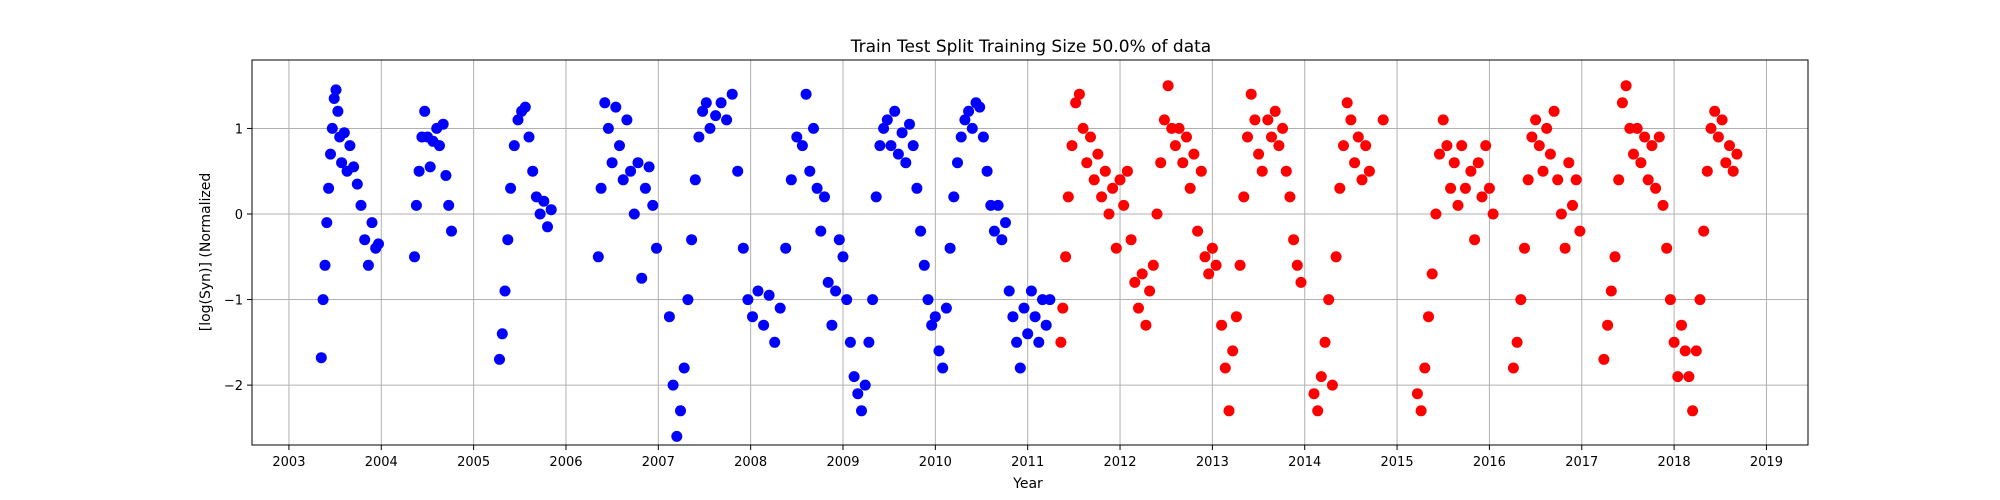 The image size is (2000, 500). I want to click on x-tick-label: 2005, so click(473, 462).